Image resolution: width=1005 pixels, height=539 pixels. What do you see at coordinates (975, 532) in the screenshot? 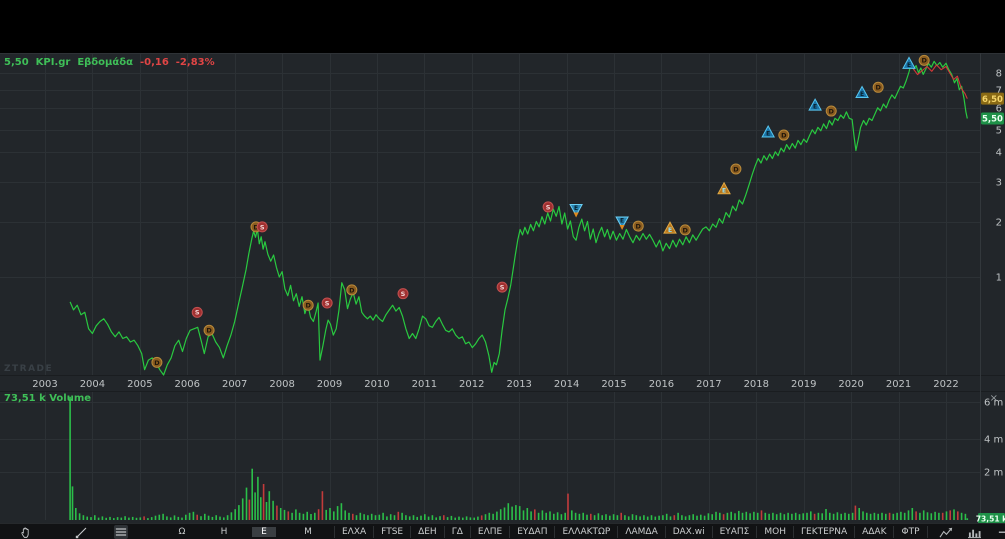
I see `bar-chart-style-icon` at bounding box center [975, 532].